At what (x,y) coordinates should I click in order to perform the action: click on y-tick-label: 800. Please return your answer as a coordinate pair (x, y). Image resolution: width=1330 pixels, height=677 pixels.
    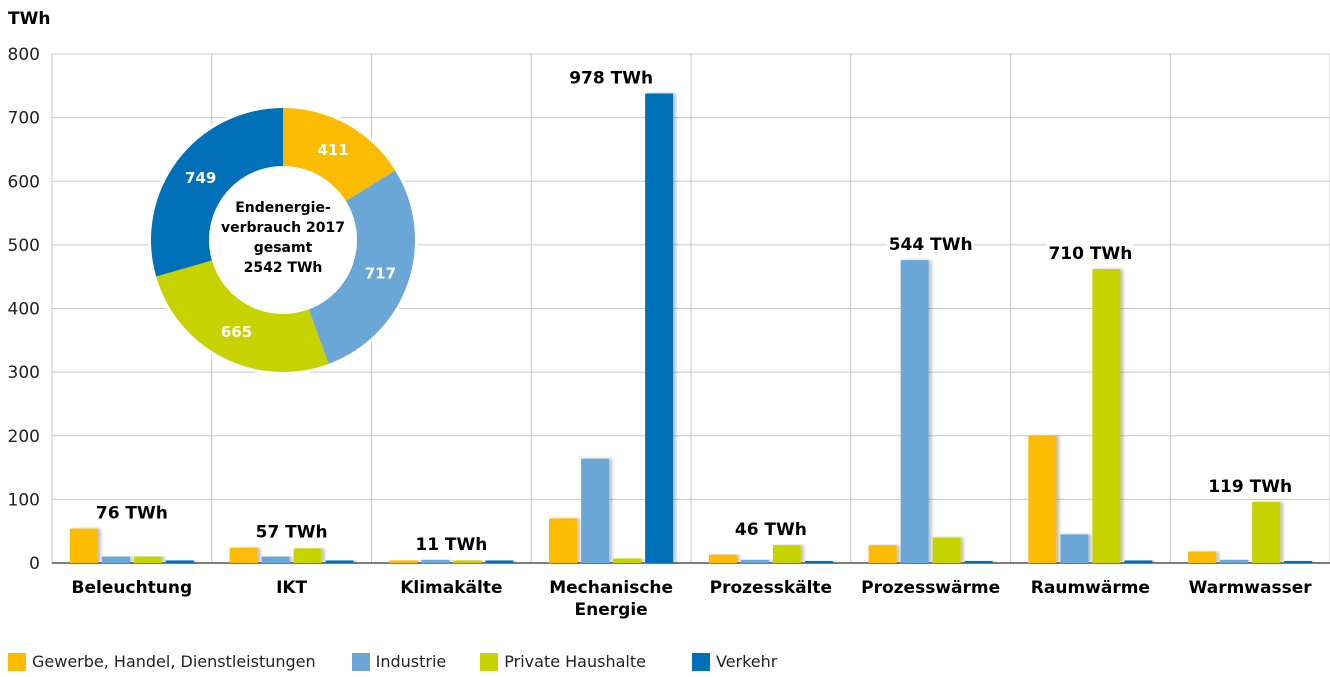
    Looking at the image, I should click on (24, 55).